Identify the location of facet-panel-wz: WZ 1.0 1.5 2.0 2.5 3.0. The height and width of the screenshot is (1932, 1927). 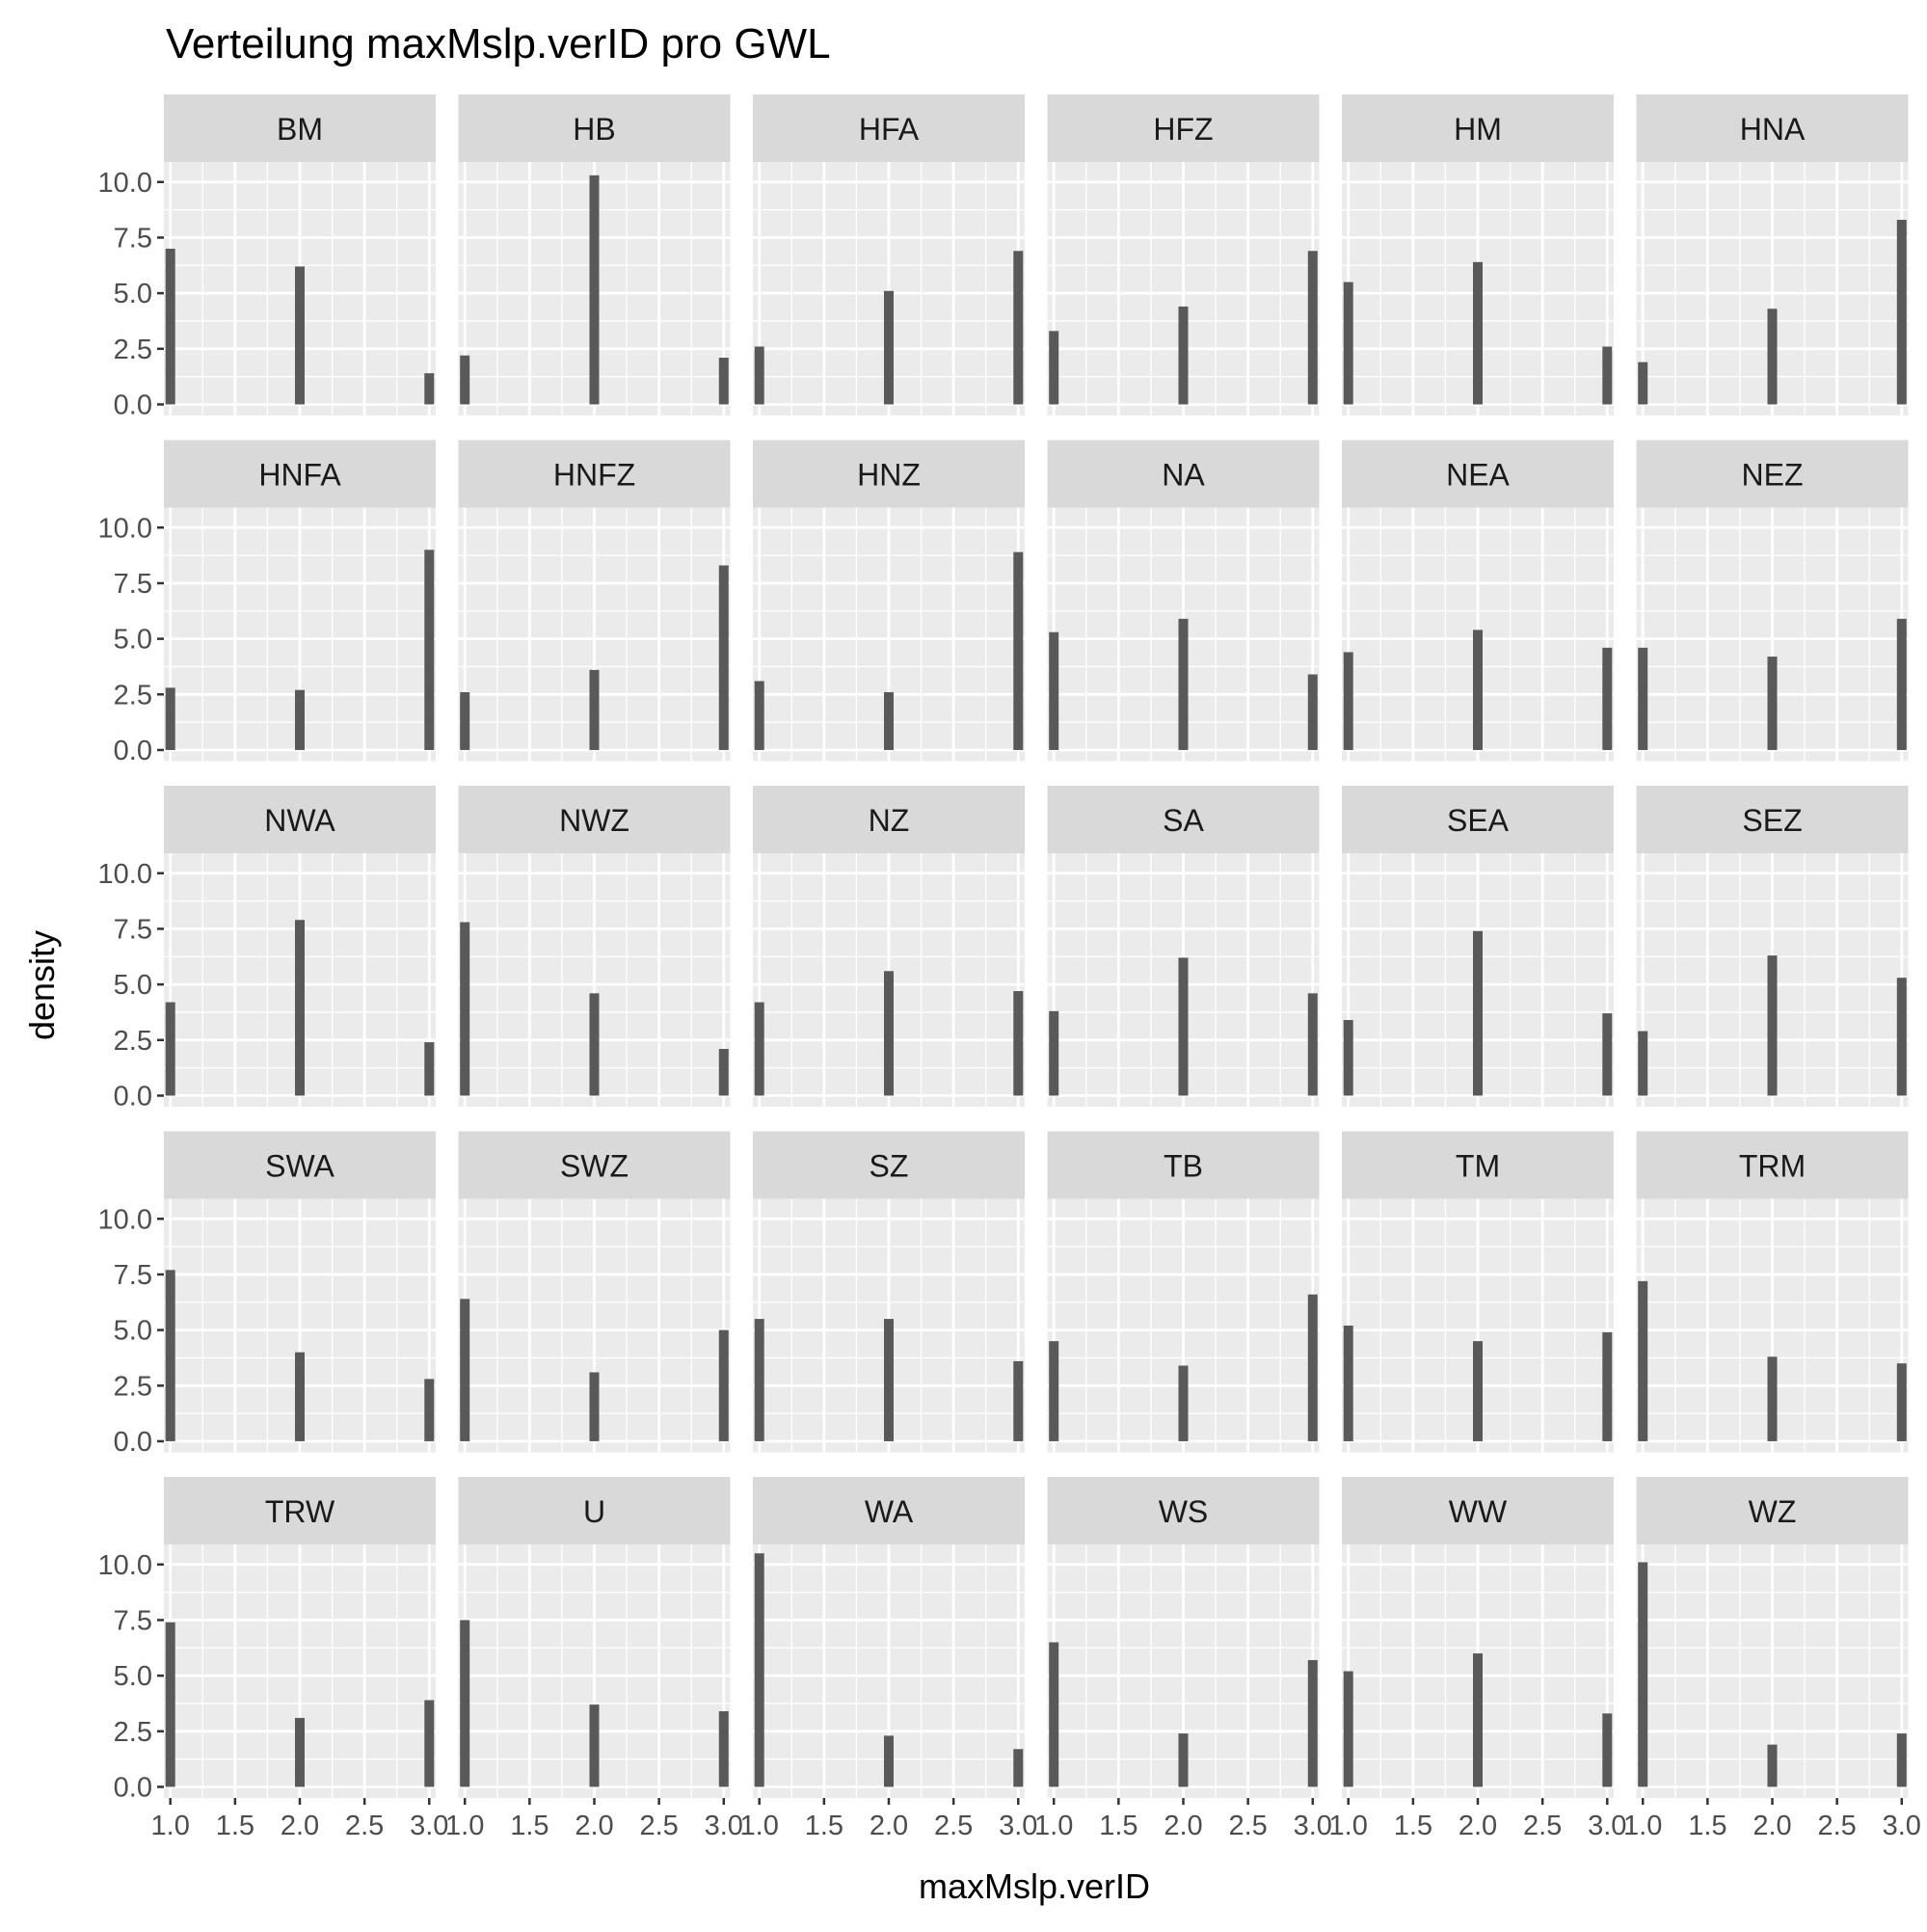
(1772, 1659).